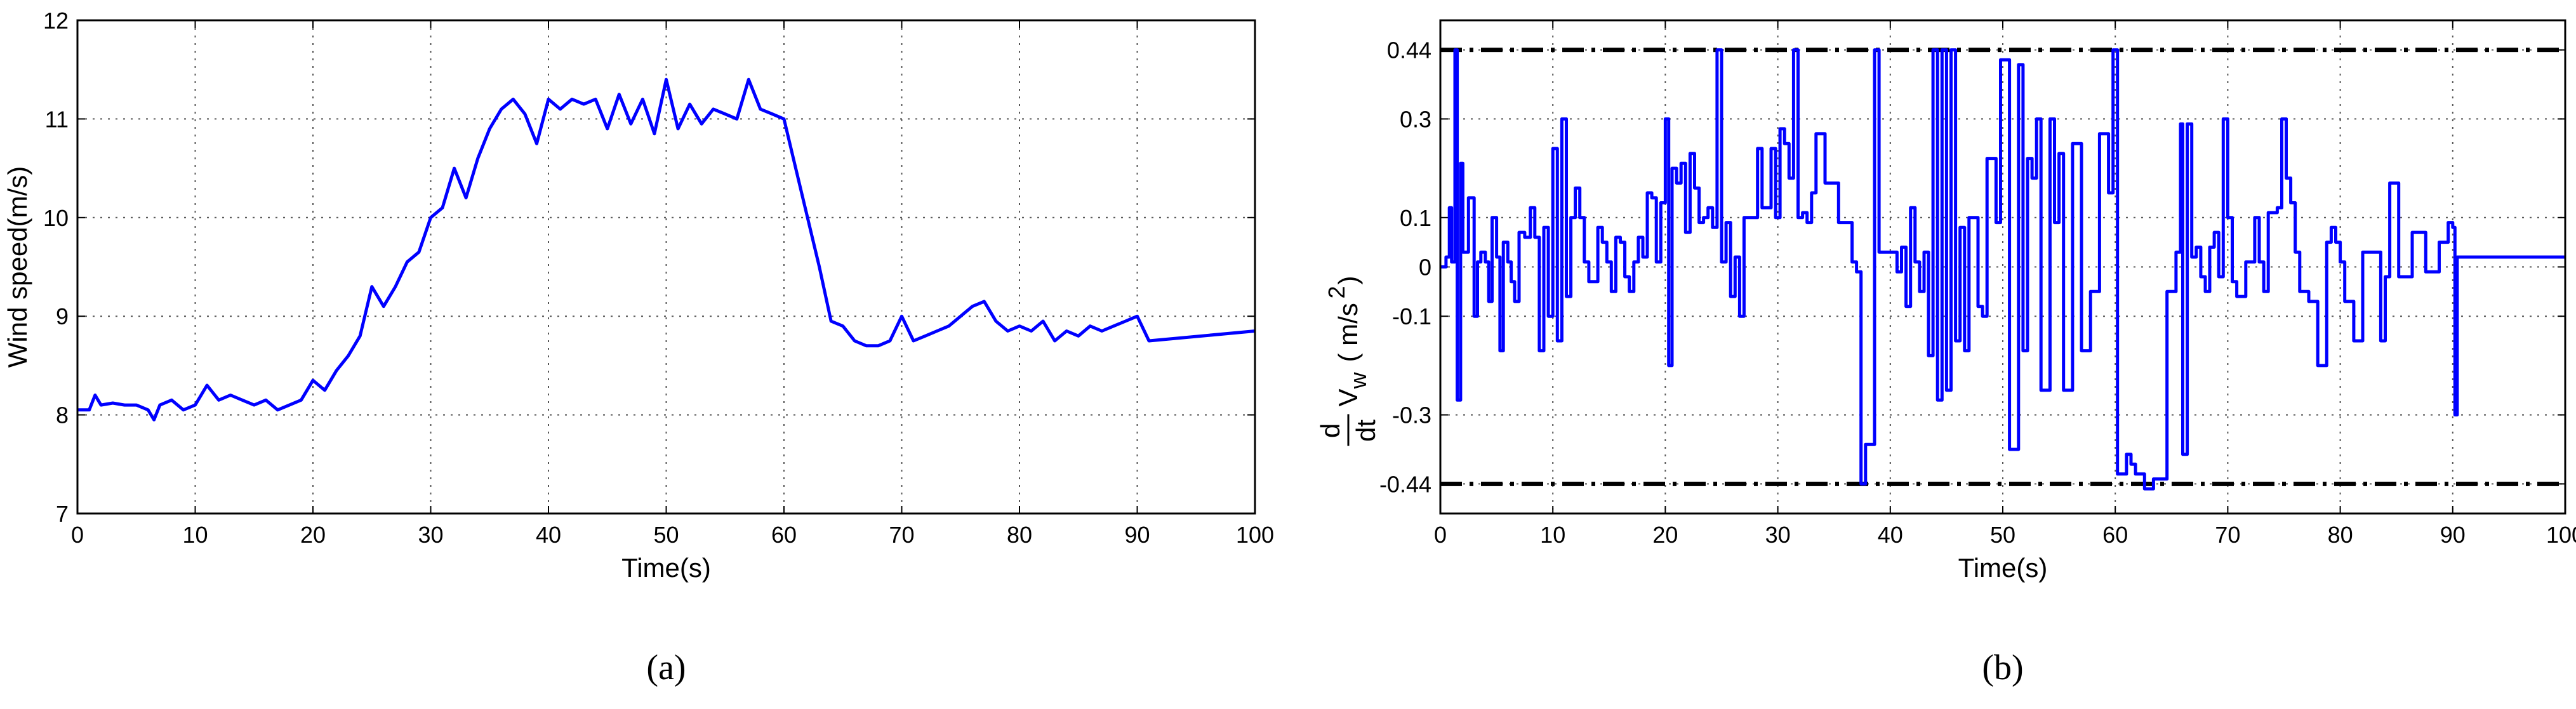 This screenshot has width=2576, height=709. What do you see at coordinates (1411, 415) in the screenshot?
I see `y-tick-label: -0.3` at bounding box center [1411, 415].